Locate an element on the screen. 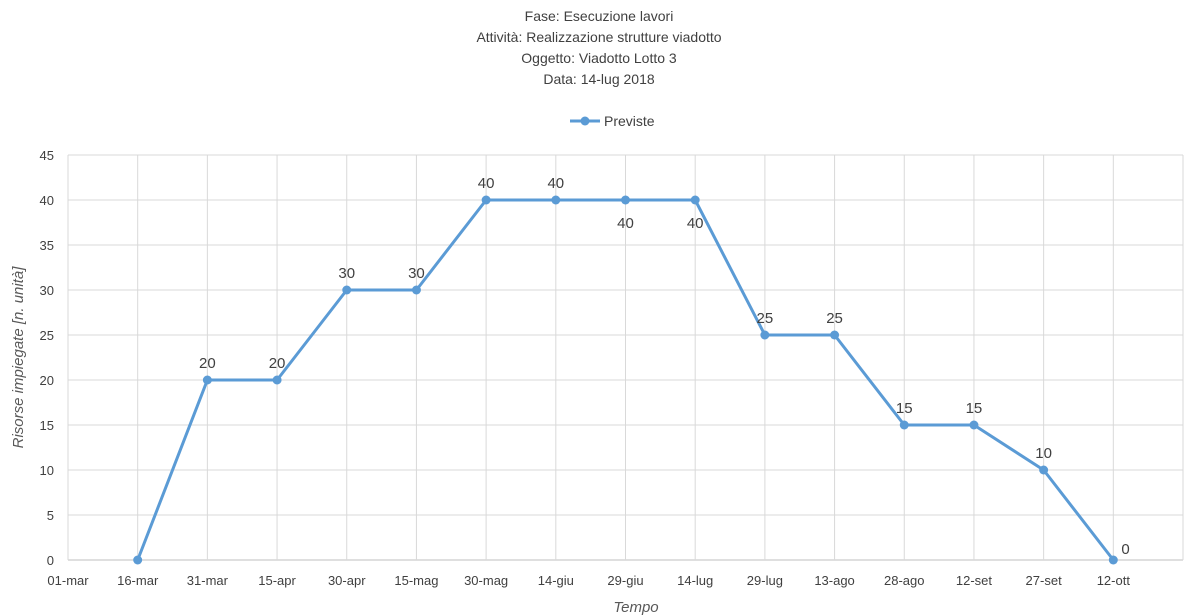 The height and width of the screenshot is (616, 1198). y-tick-label: 20 is located at coordinates (47, 380).